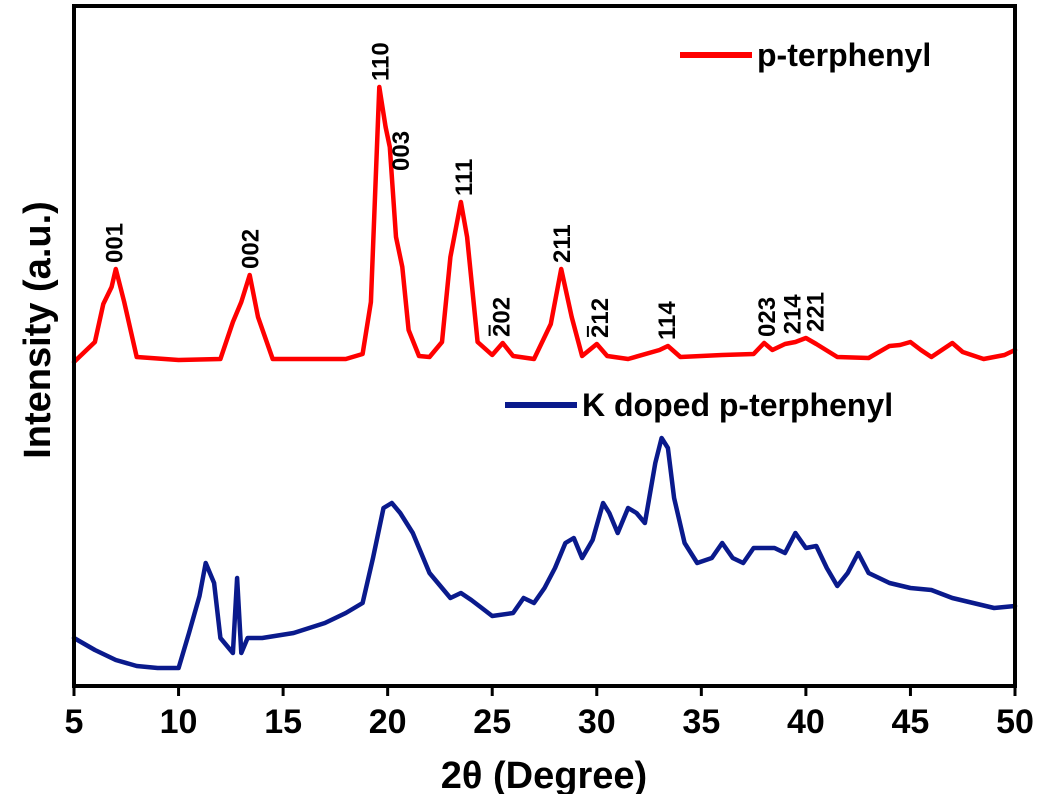 The image size is (1041, 794). Describe the element at coordinates (911, 722) in the screenshot. I see `x-tick-label: 45` at that location.